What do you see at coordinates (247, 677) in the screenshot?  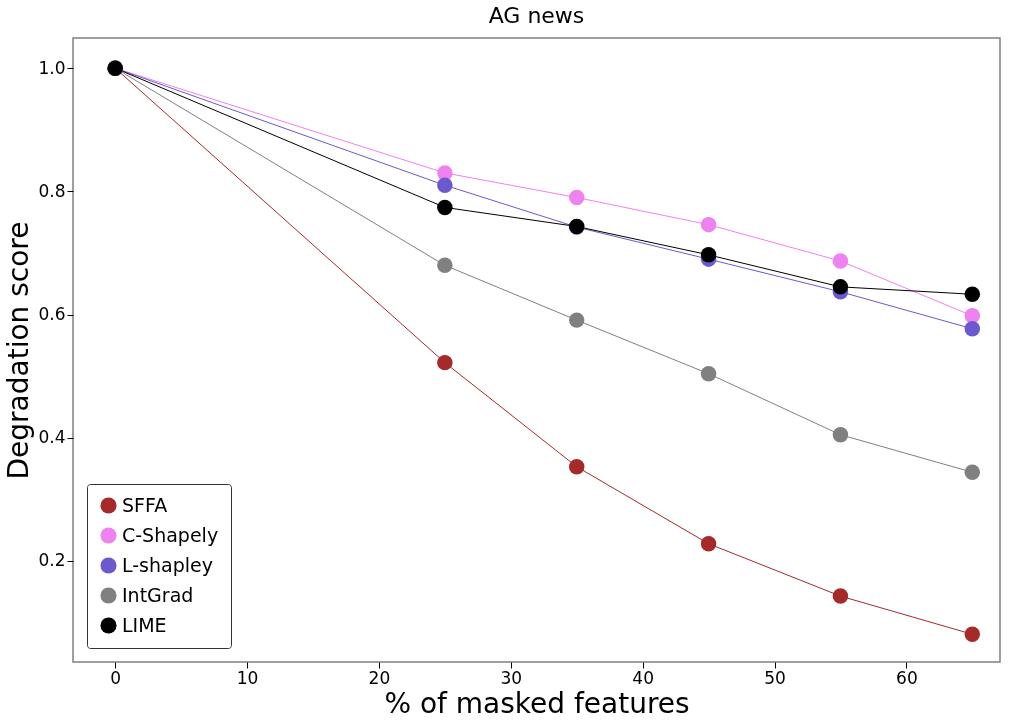 I see `x-tick-label: 10` at bounding box center [247, 677].